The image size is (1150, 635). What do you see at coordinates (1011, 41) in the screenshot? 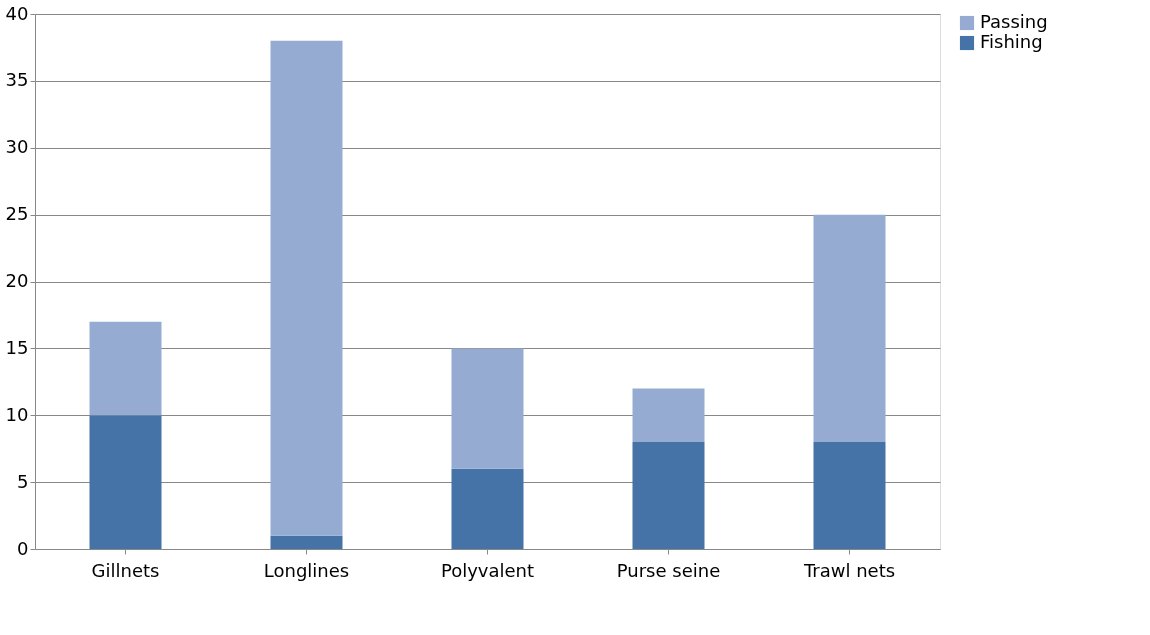
I see `legend-label: Fishing` at bounding box center [1011, 41].